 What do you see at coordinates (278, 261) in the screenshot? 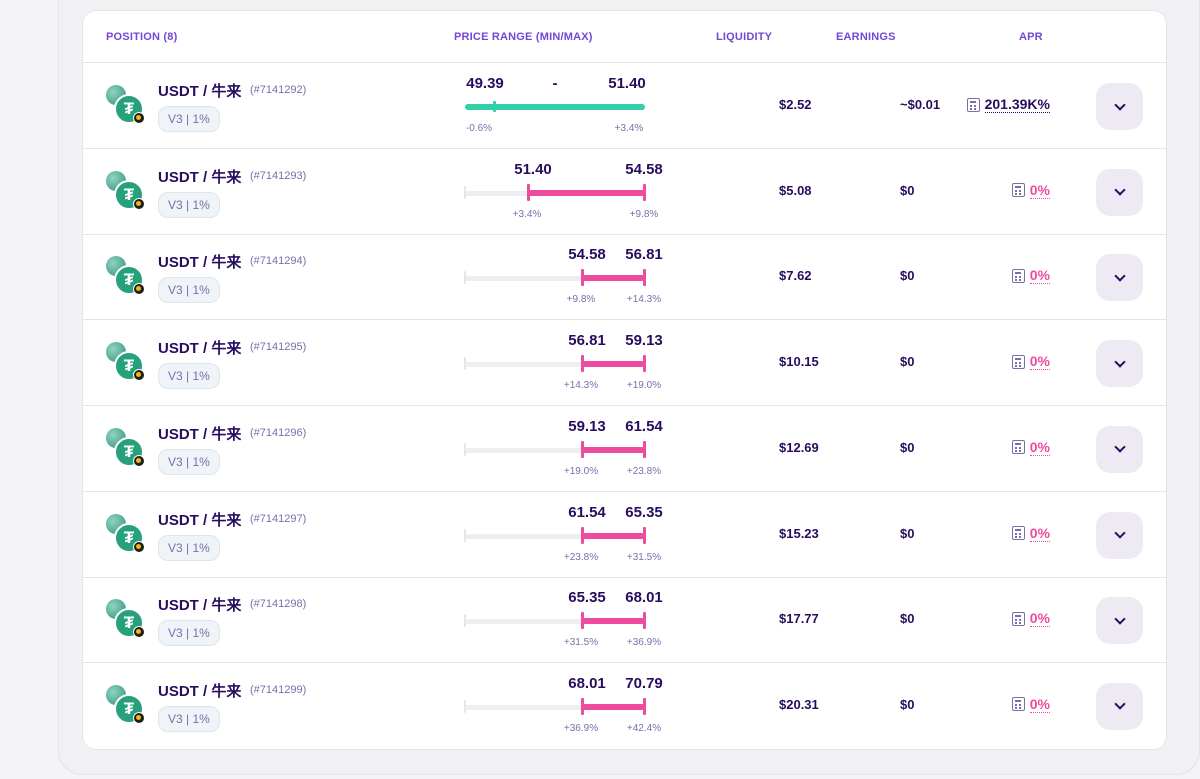
I see `position-id: (#7141294)` at bounding box center [278, 261].